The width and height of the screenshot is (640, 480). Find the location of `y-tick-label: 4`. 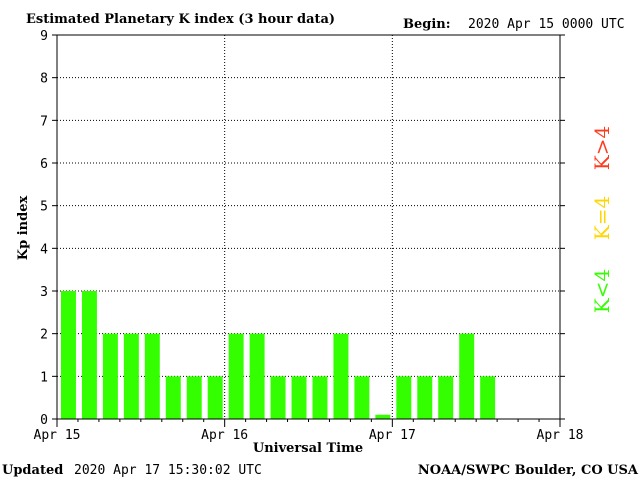

y-tick-label: 4 is located at coordinates (44, 249).